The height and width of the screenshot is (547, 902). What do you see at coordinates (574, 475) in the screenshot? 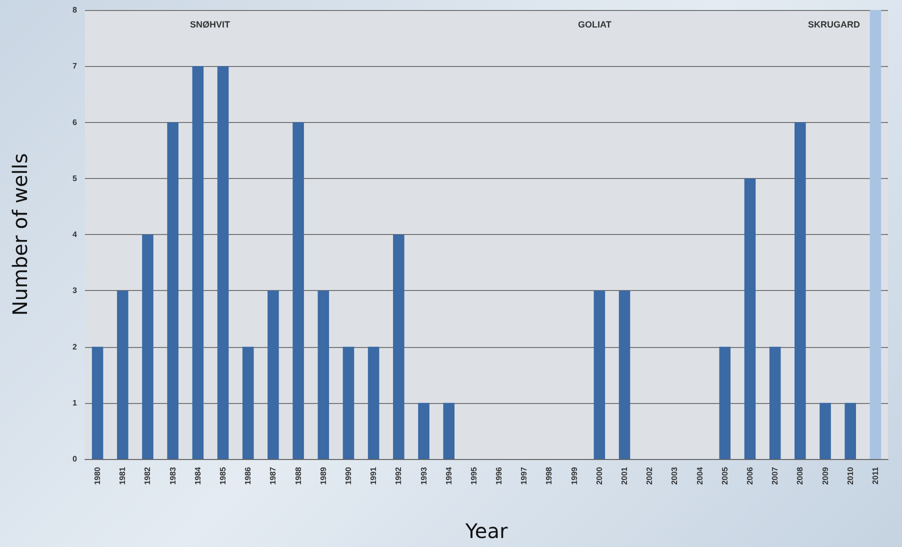
I see `x-tick-label: 1999` at bounding box center [574, 475].